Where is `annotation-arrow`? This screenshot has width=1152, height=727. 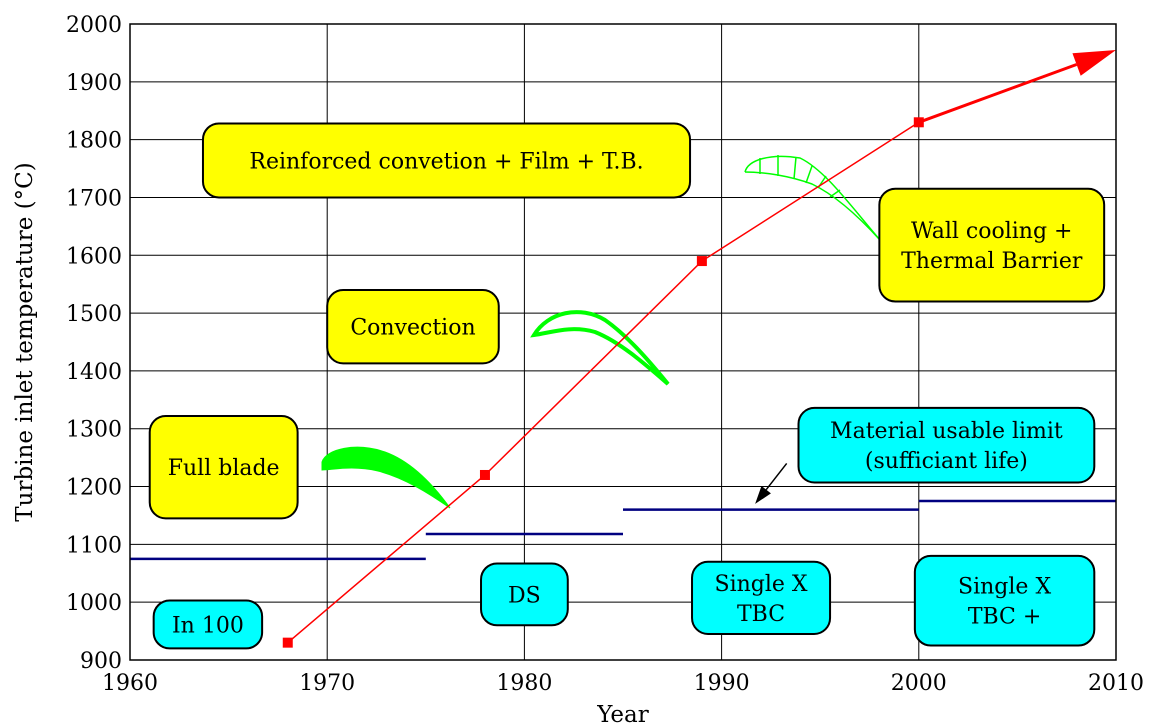
annotation-arrow is located at coordinates (771, 483).